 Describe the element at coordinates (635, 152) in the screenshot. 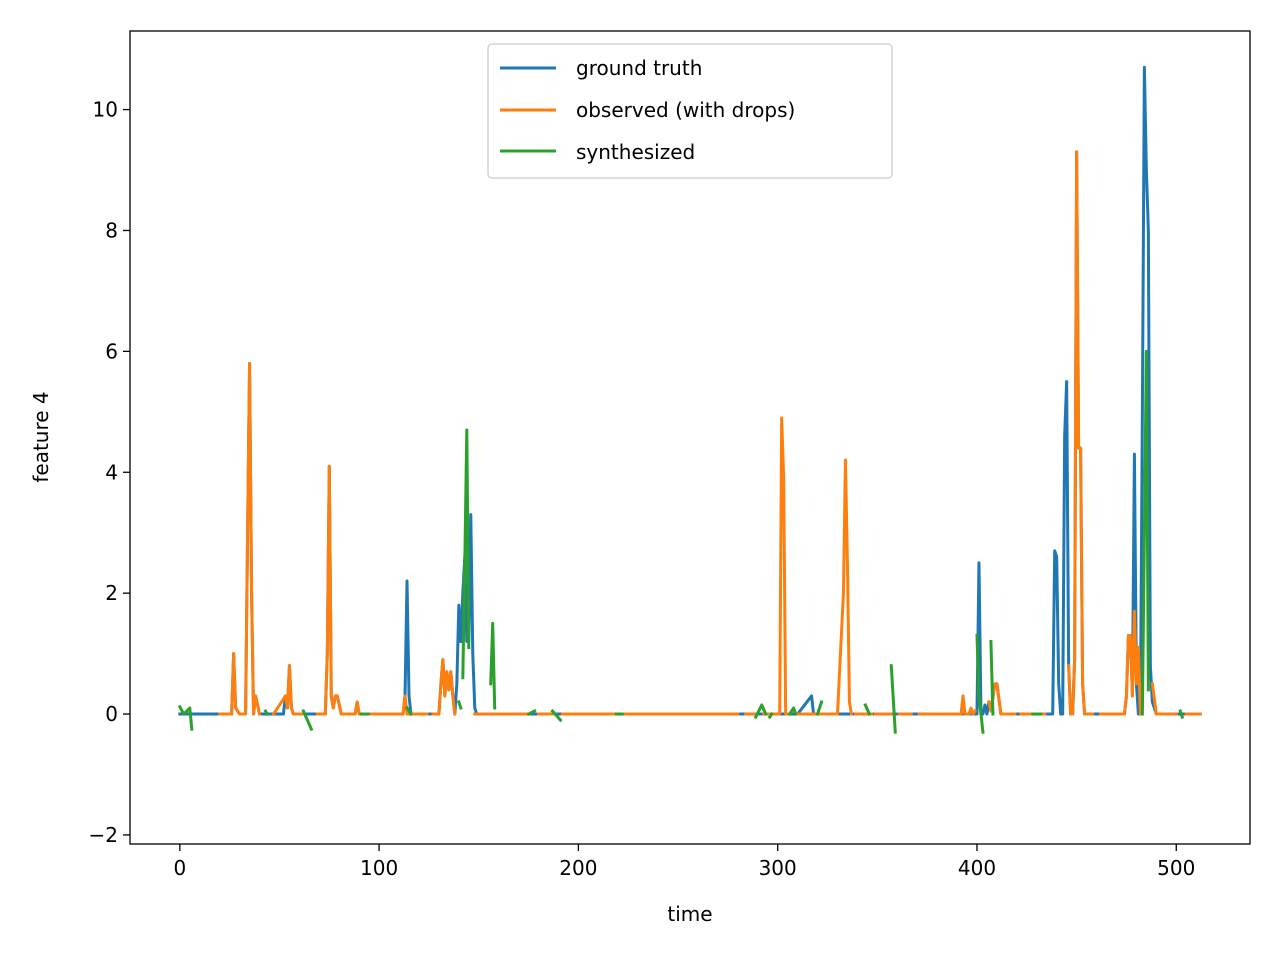

I see `legend-entry-synthesized: synthesized` at that location.